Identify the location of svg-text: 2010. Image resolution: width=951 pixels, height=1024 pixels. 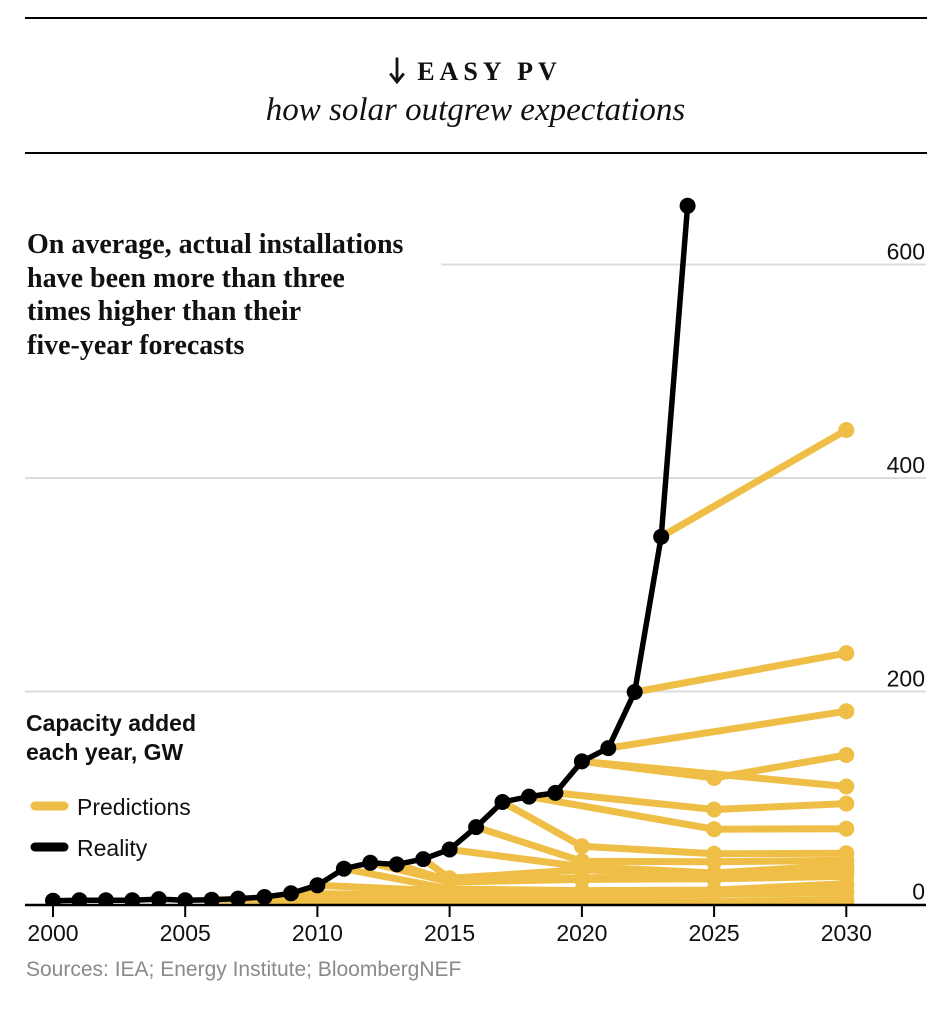
(317, 933).